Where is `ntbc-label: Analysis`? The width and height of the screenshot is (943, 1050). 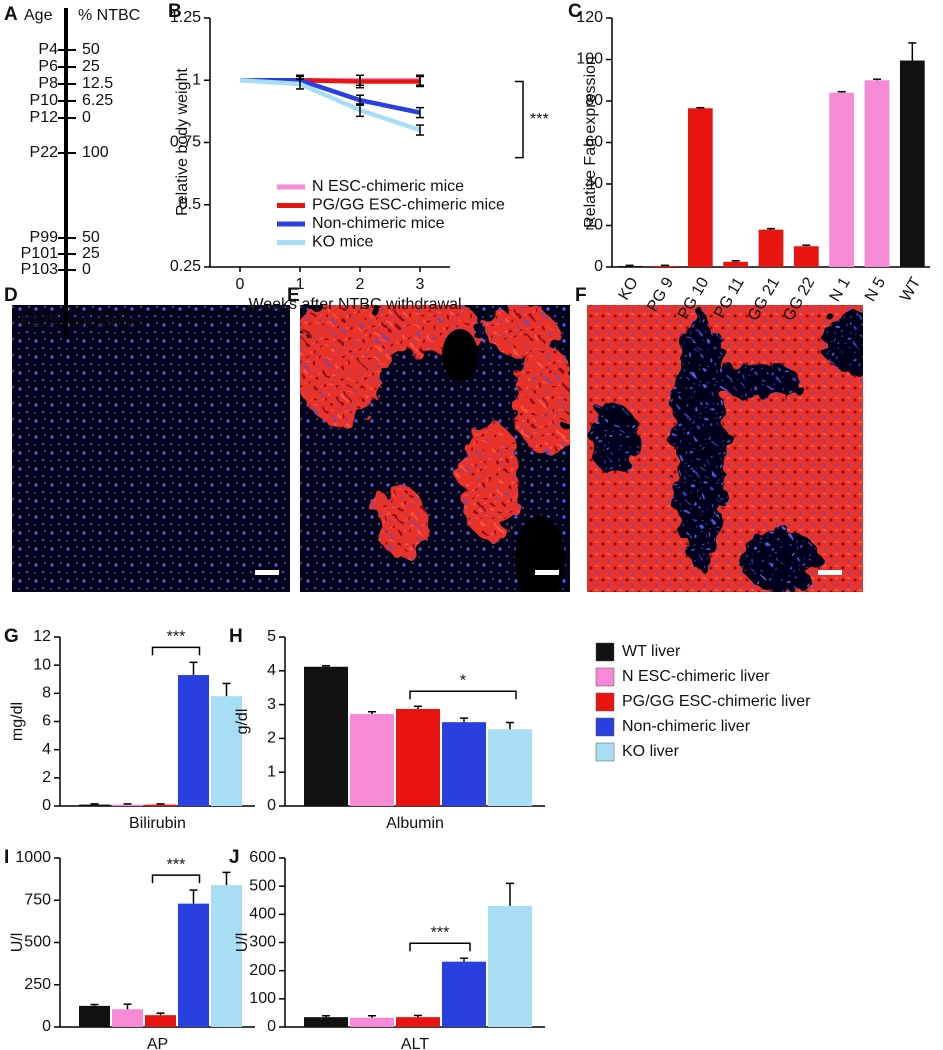 ntbc-label: Analysis is located at coordinates (112, 321).